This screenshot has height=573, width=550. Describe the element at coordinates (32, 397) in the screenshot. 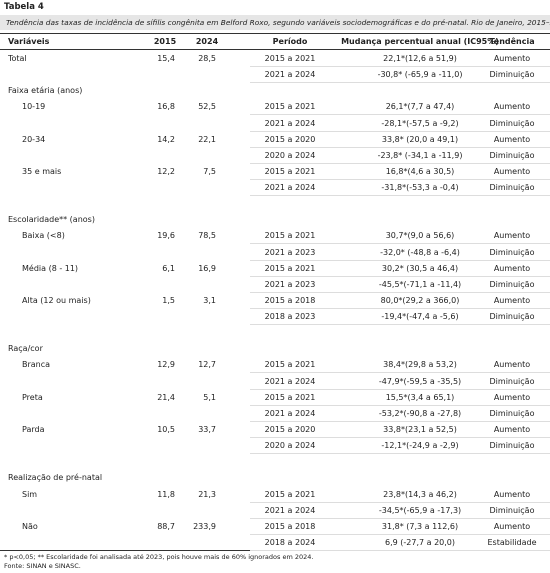

I see `variable: Preta` at that location.